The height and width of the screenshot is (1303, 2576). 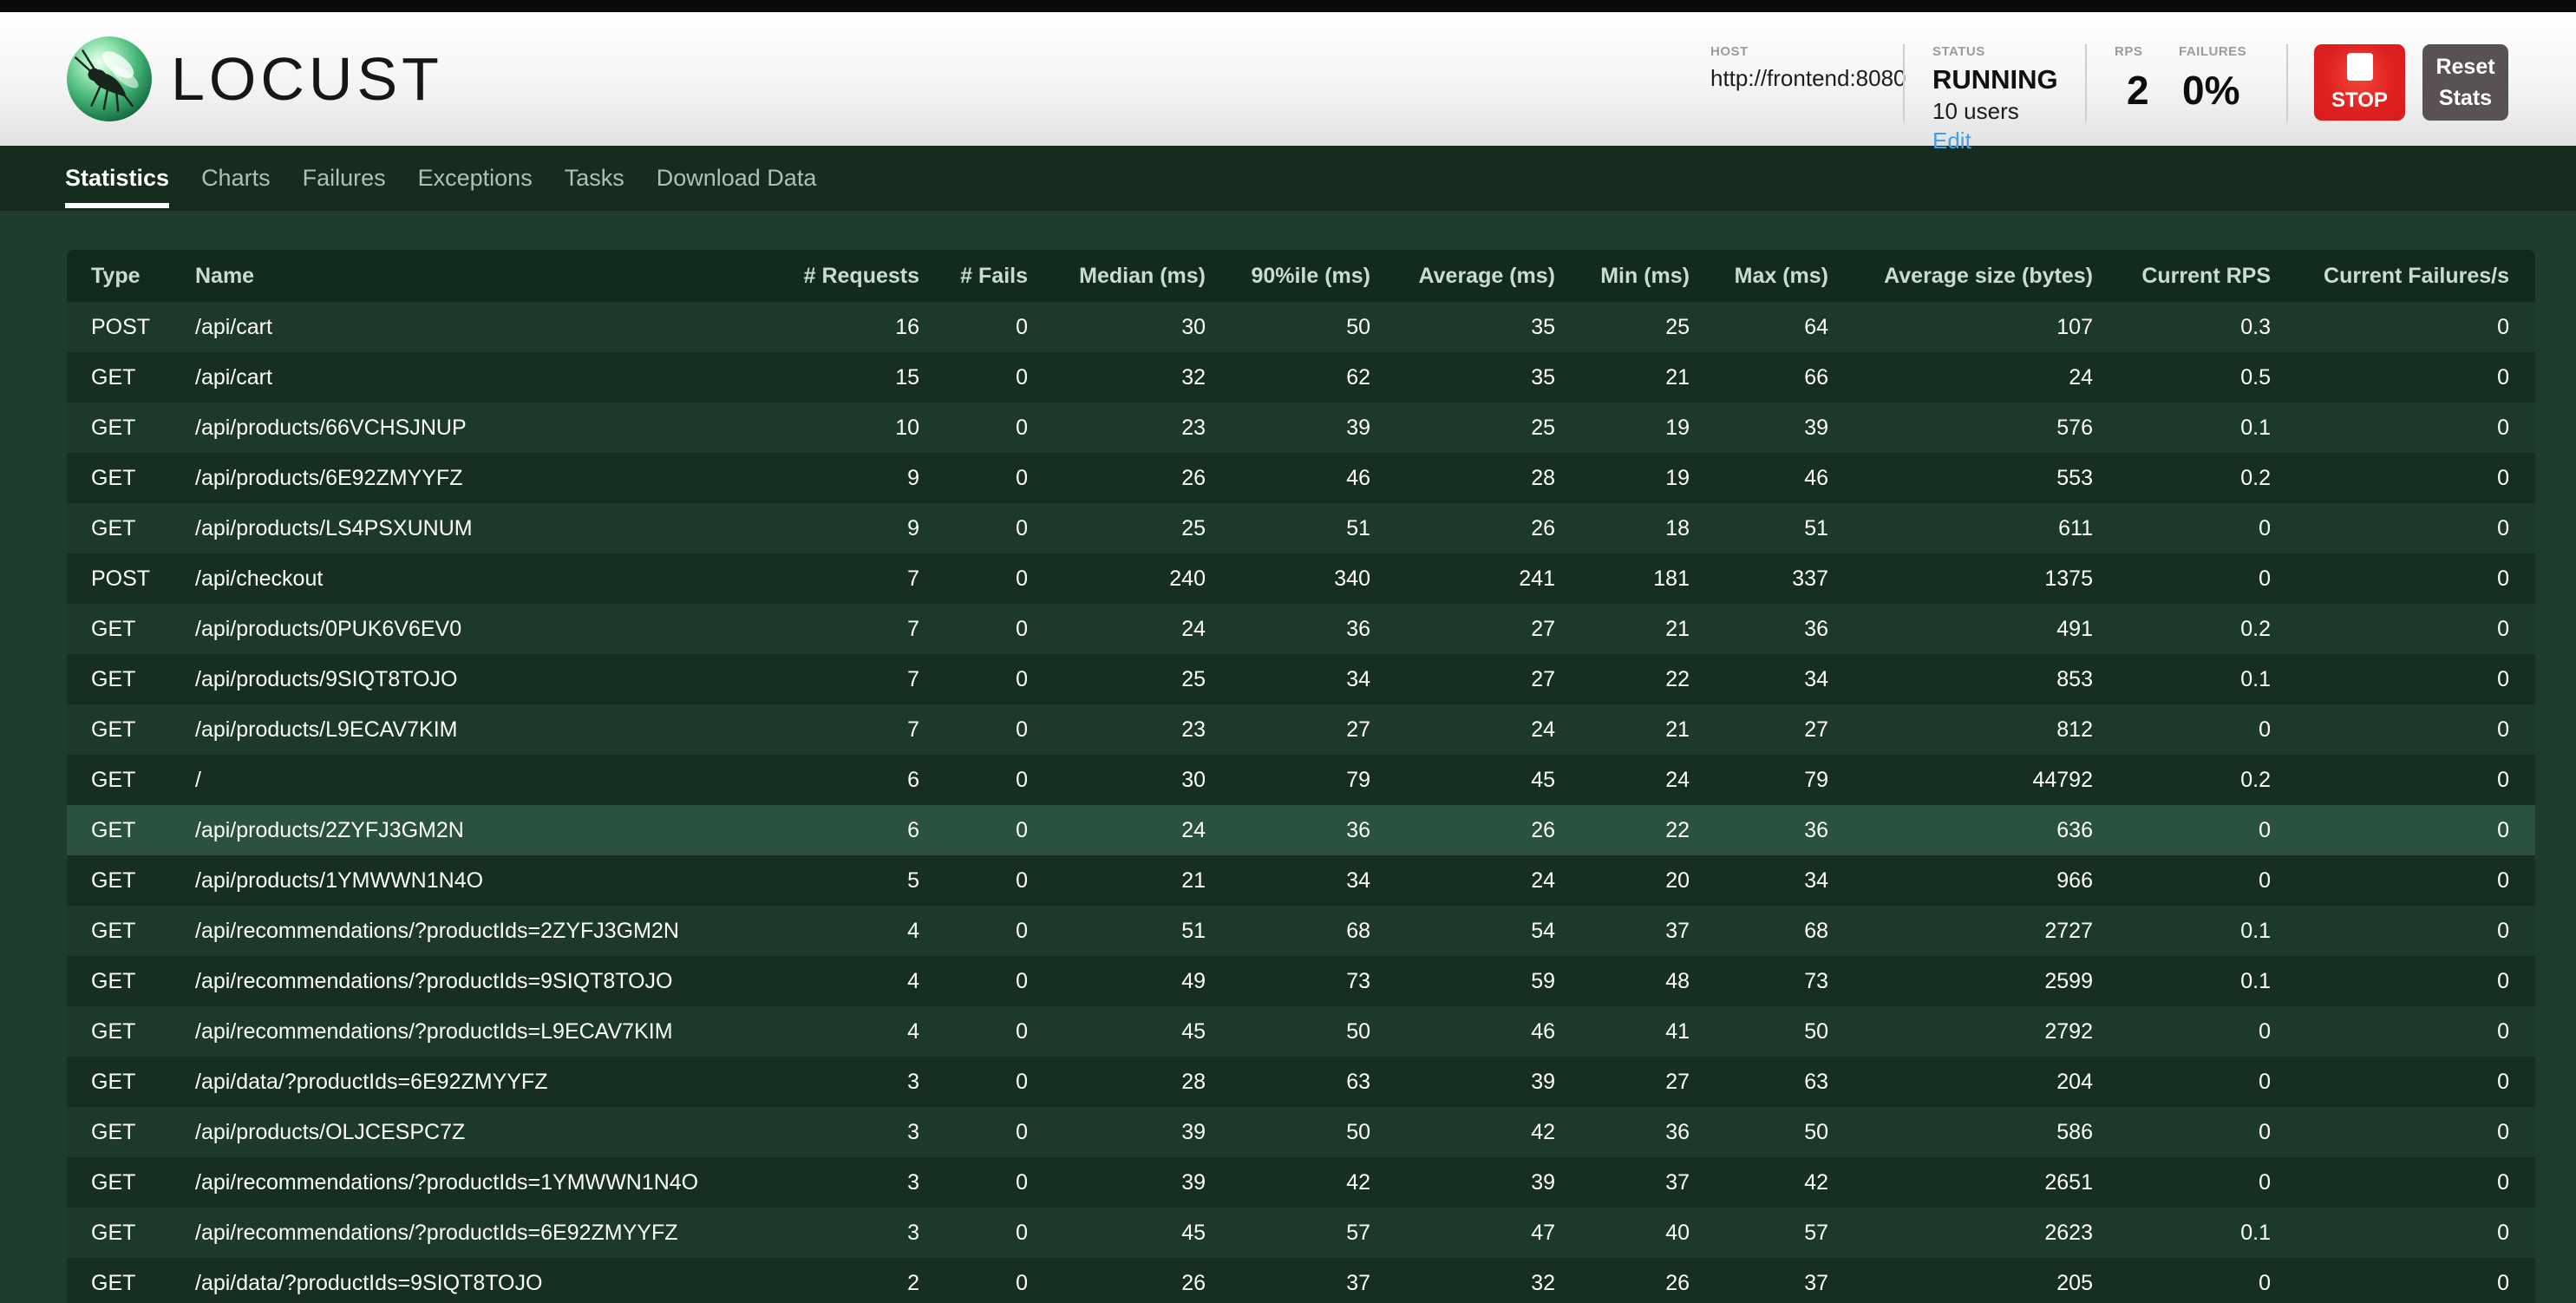 What do you see at coordinates (907, 326) in the screenshot?
I see `cell-value: 16` at bounding box center [907, 326].